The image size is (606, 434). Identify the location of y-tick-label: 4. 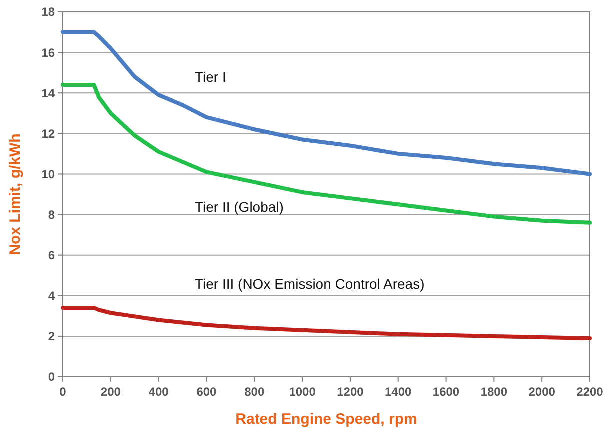
(52, 296).